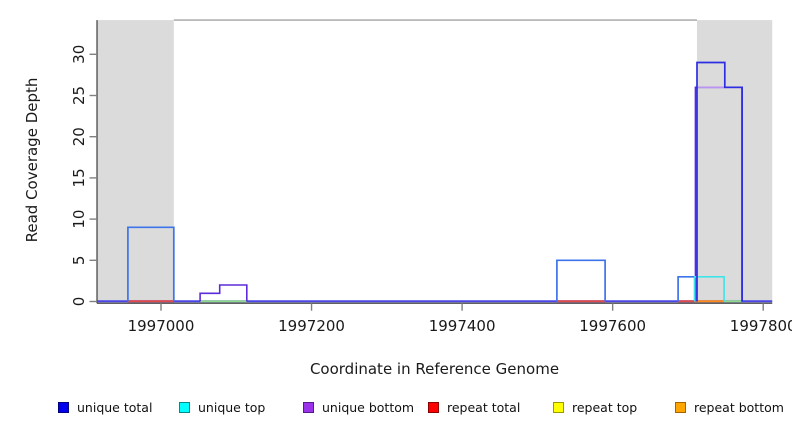  I want to click on unique-total-swatch-icon, so click(63, 407).